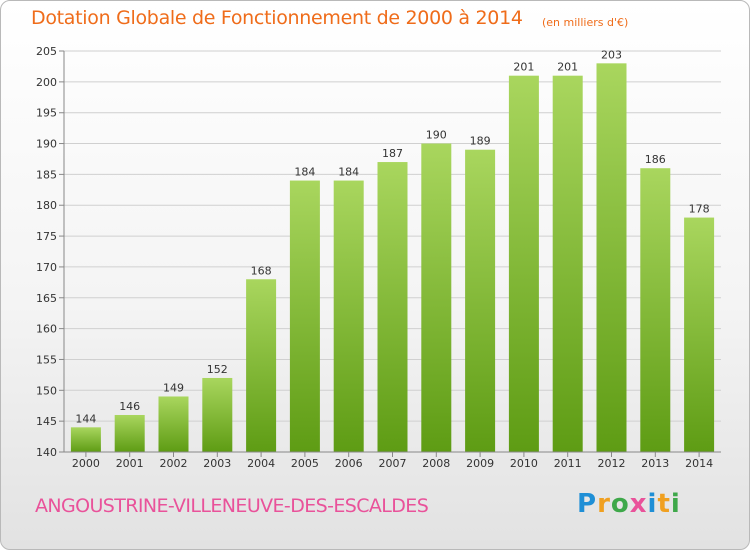 Image resolution: width=750 pixels, height=550 pixels. Describe the element at coordinates (261, 270) in the screenshot. I see `data-label: 168` at that location.